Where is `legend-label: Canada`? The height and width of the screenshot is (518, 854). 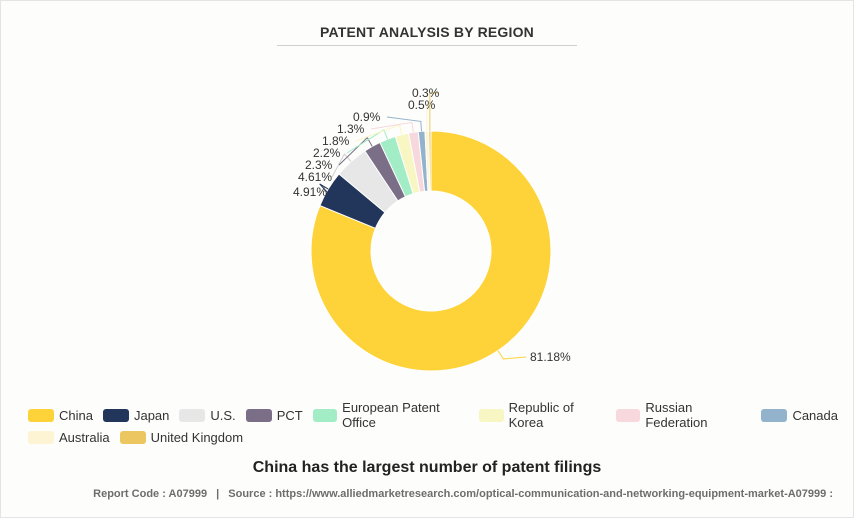 legend-label: Canada is located at coordinates (815, 415).